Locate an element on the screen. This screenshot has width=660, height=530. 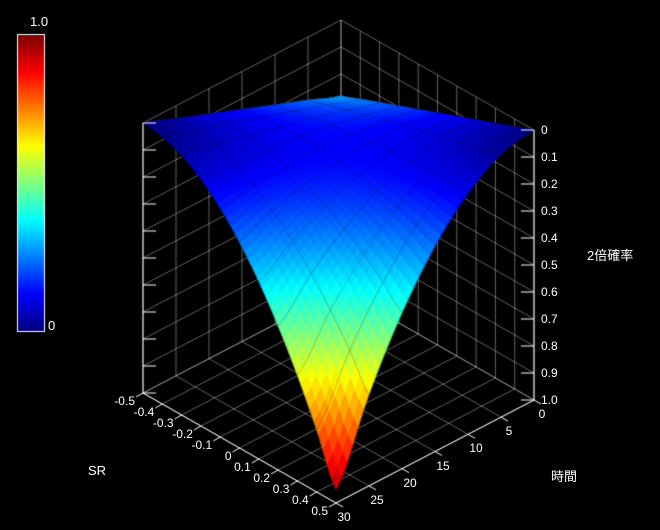
z-tick-label: 0.4 is located at coordinates (549, 238).